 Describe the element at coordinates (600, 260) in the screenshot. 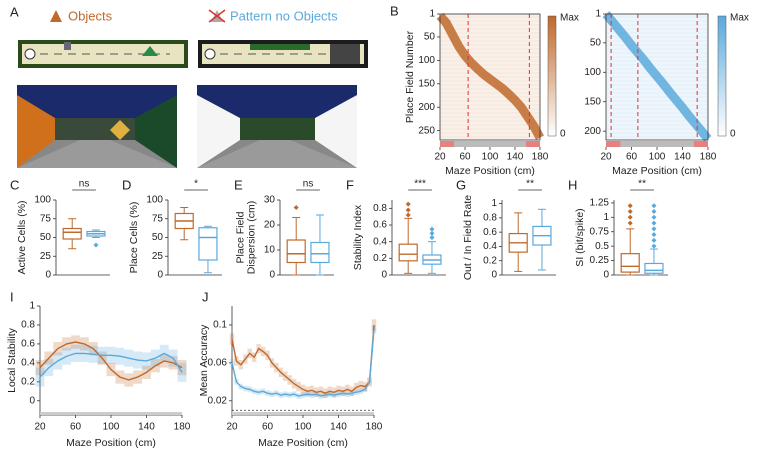

I see `y-tick-label: 0.25` at that location.